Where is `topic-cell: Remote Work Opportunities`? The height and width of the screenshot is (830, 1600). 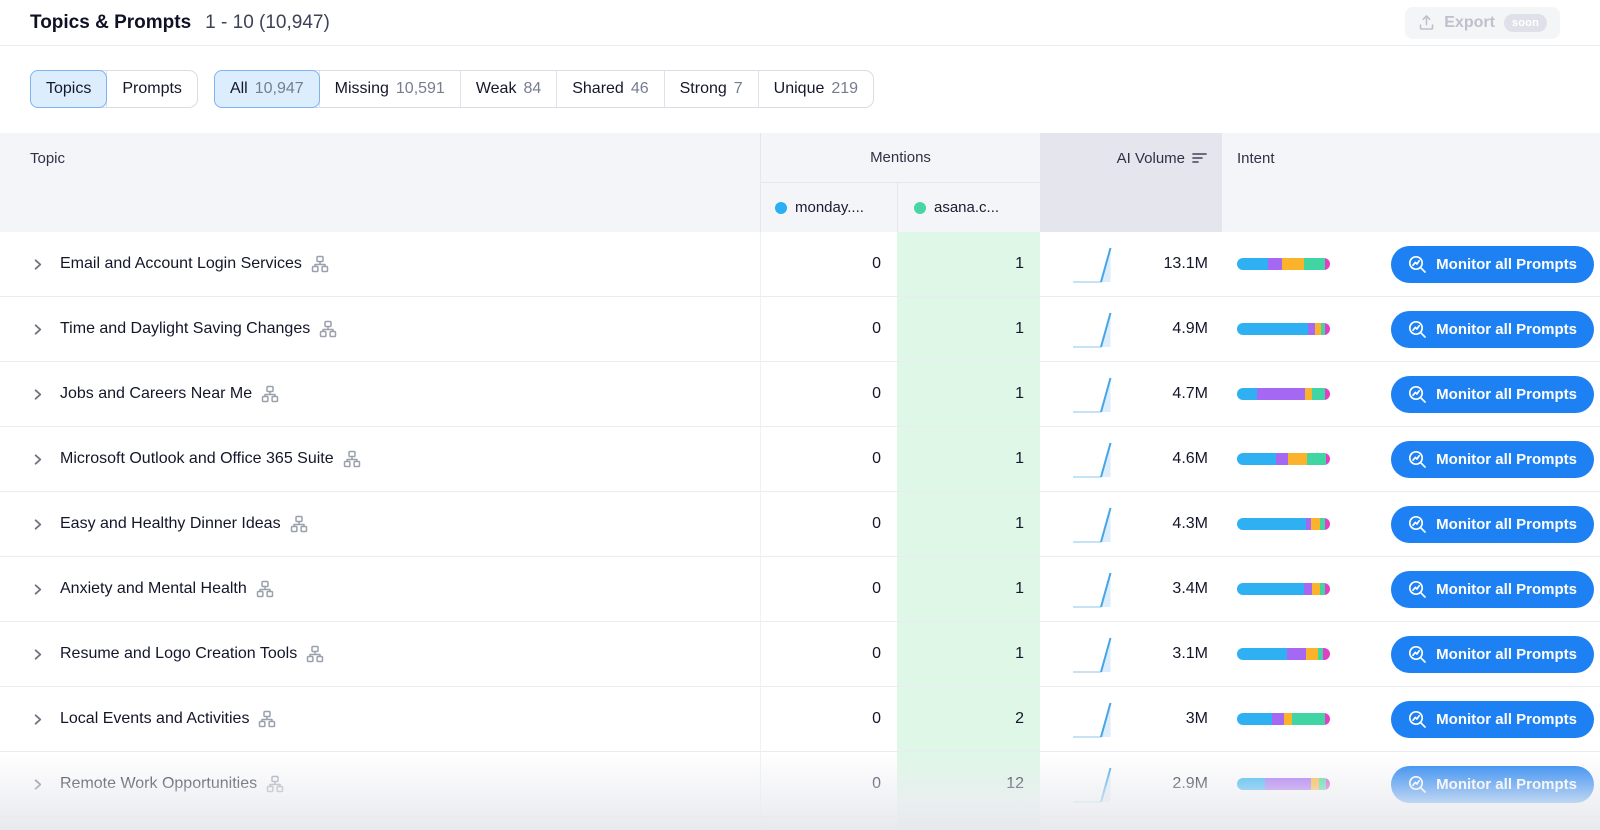 topic-cell: Remote Work Opportunities is located at coordinates (380, 784).